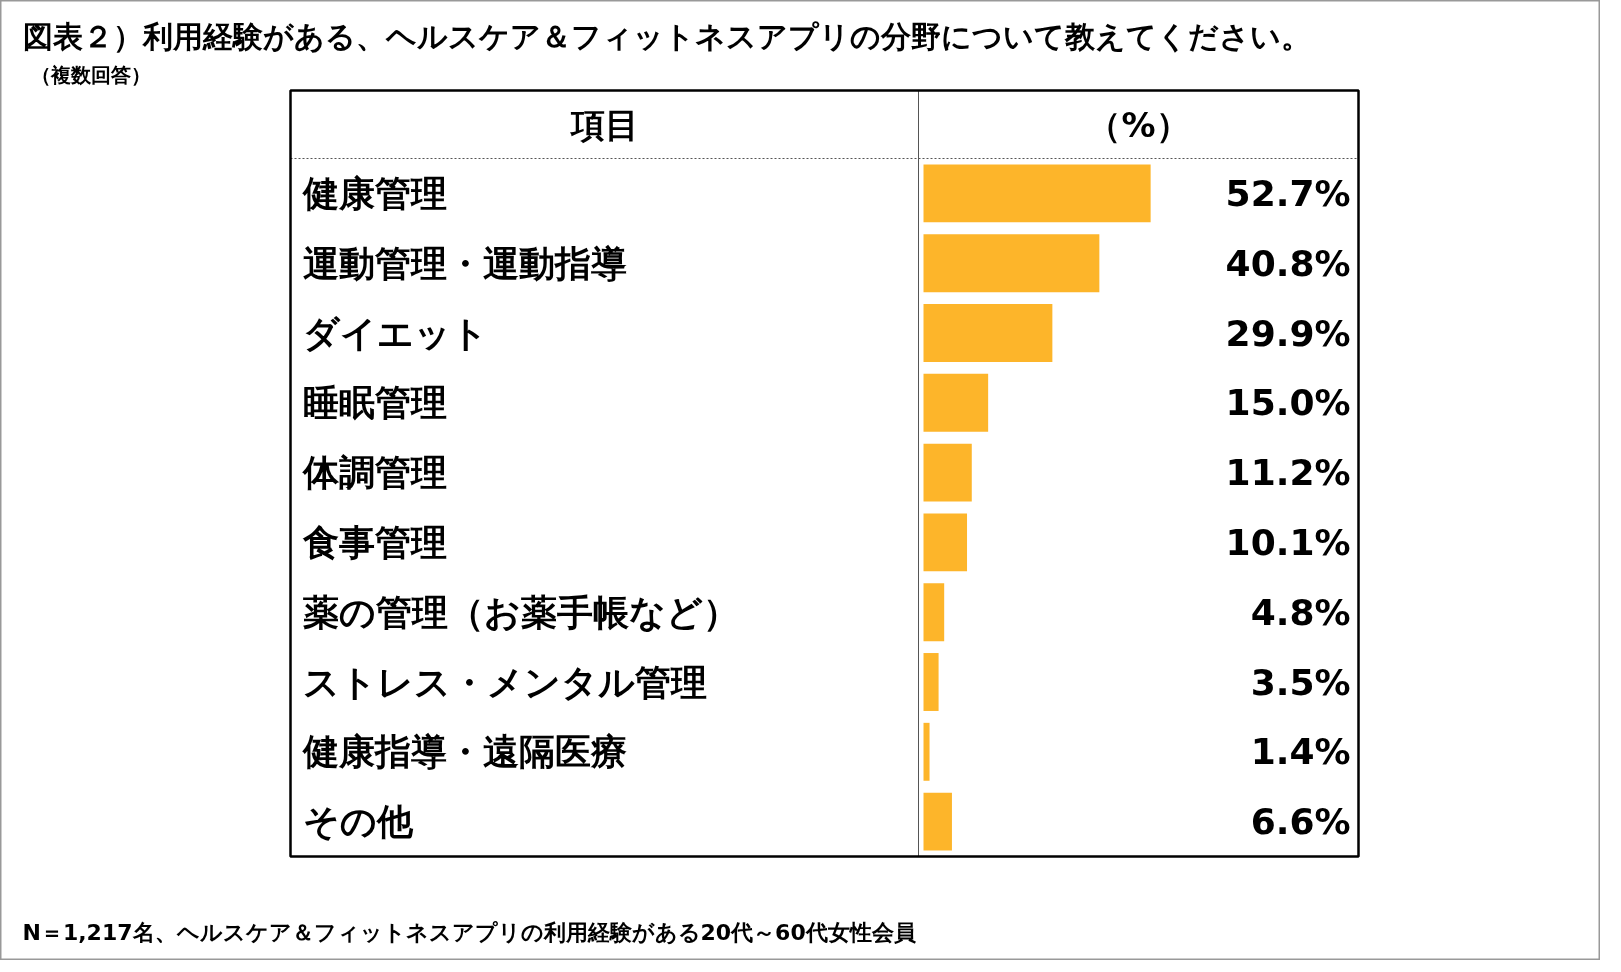 The image size is (1621, 972). I want to click on data-label: 15.0%, so click(1288, 403).